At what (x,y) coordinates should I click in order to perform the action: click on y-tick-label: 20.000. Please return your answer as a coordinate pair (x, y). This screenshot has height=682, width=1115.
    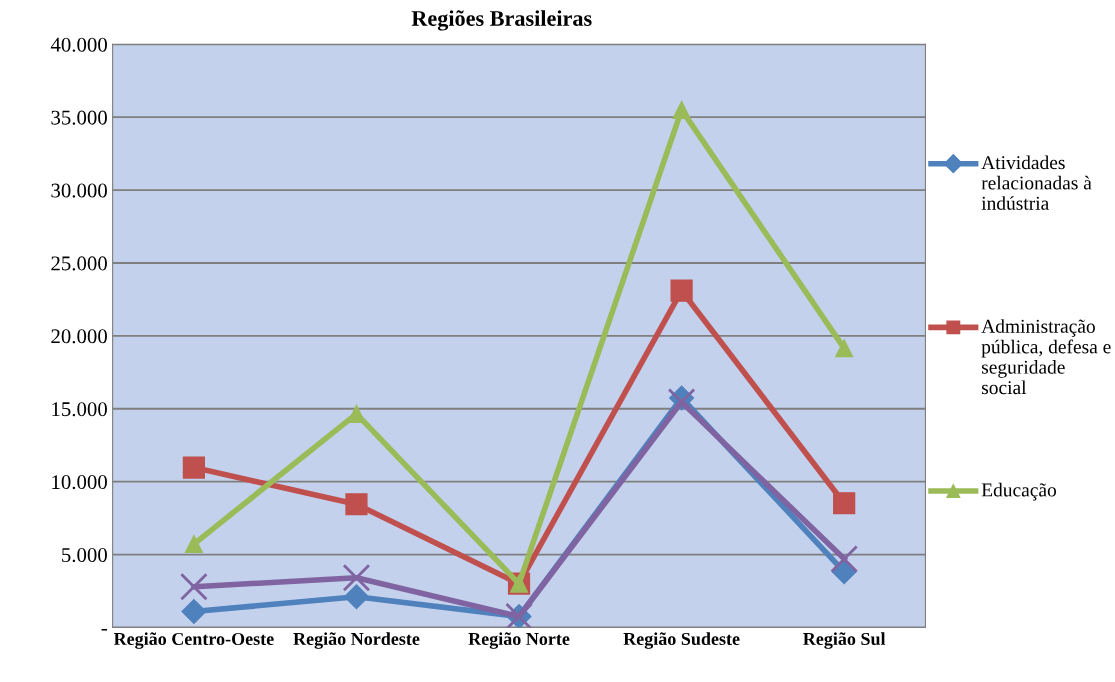
    Looking at the image, I should click on (79, 336).